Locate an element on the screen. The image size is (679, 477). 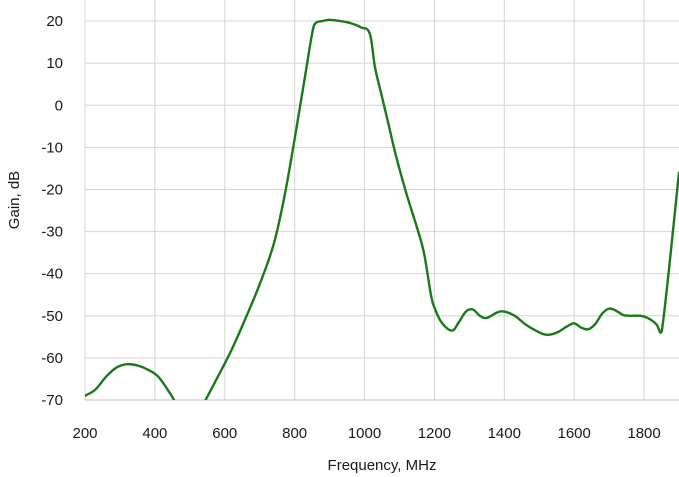
y-tick-label: 20 is located at coordinates (54, 21).